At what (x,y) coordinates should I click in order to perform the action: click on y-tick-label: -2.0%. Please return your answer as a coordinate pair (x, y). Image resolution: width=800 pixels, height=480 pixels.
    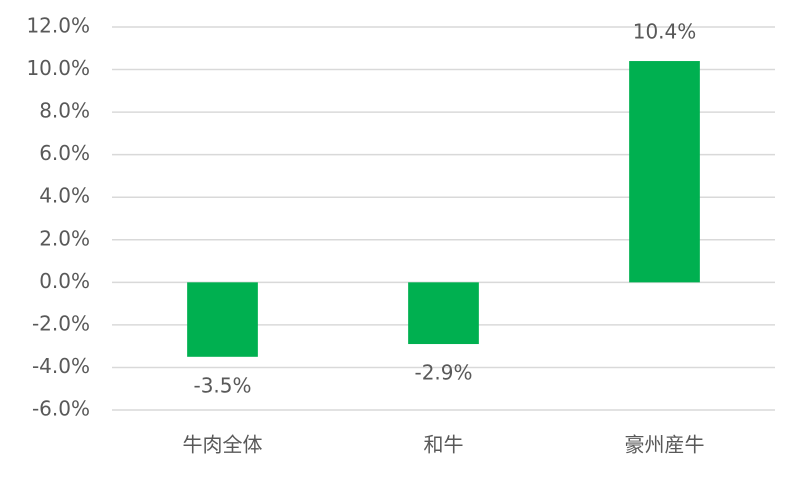
    Looking at the image, I should click on (61, 323).